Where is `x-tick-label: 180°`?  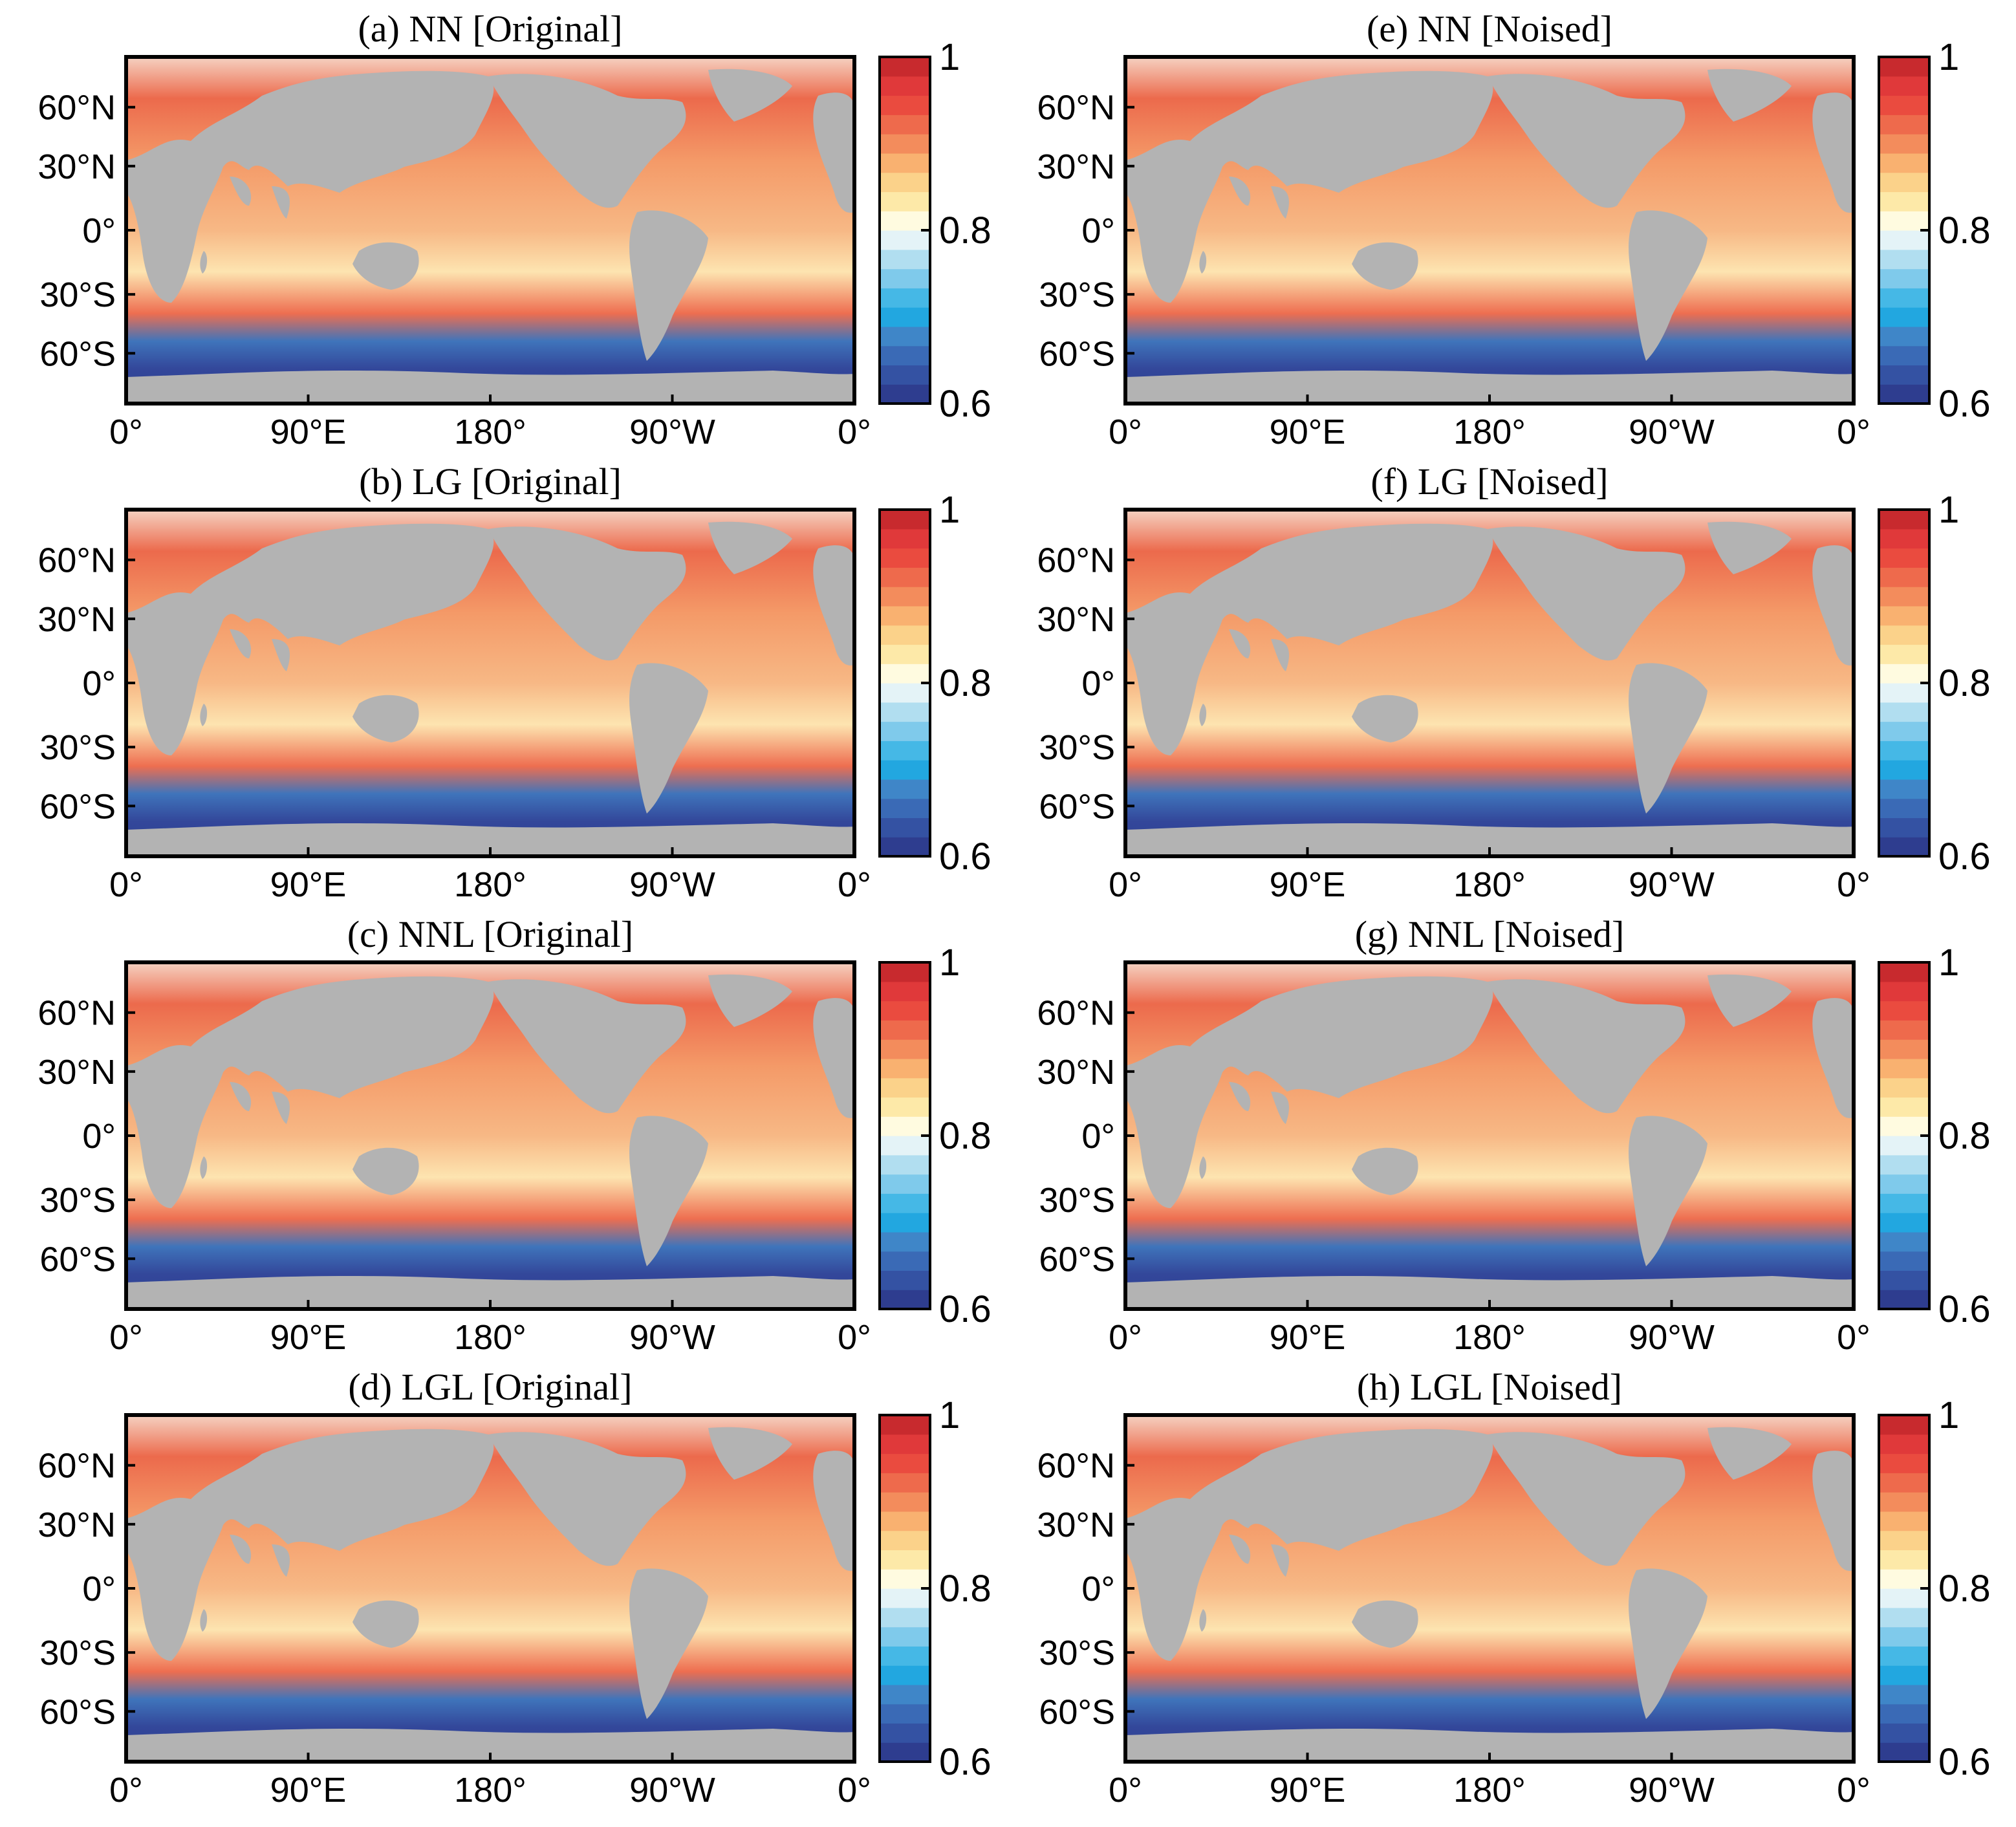 x-tick-label: 180° is located at coordinates (1489, 884).